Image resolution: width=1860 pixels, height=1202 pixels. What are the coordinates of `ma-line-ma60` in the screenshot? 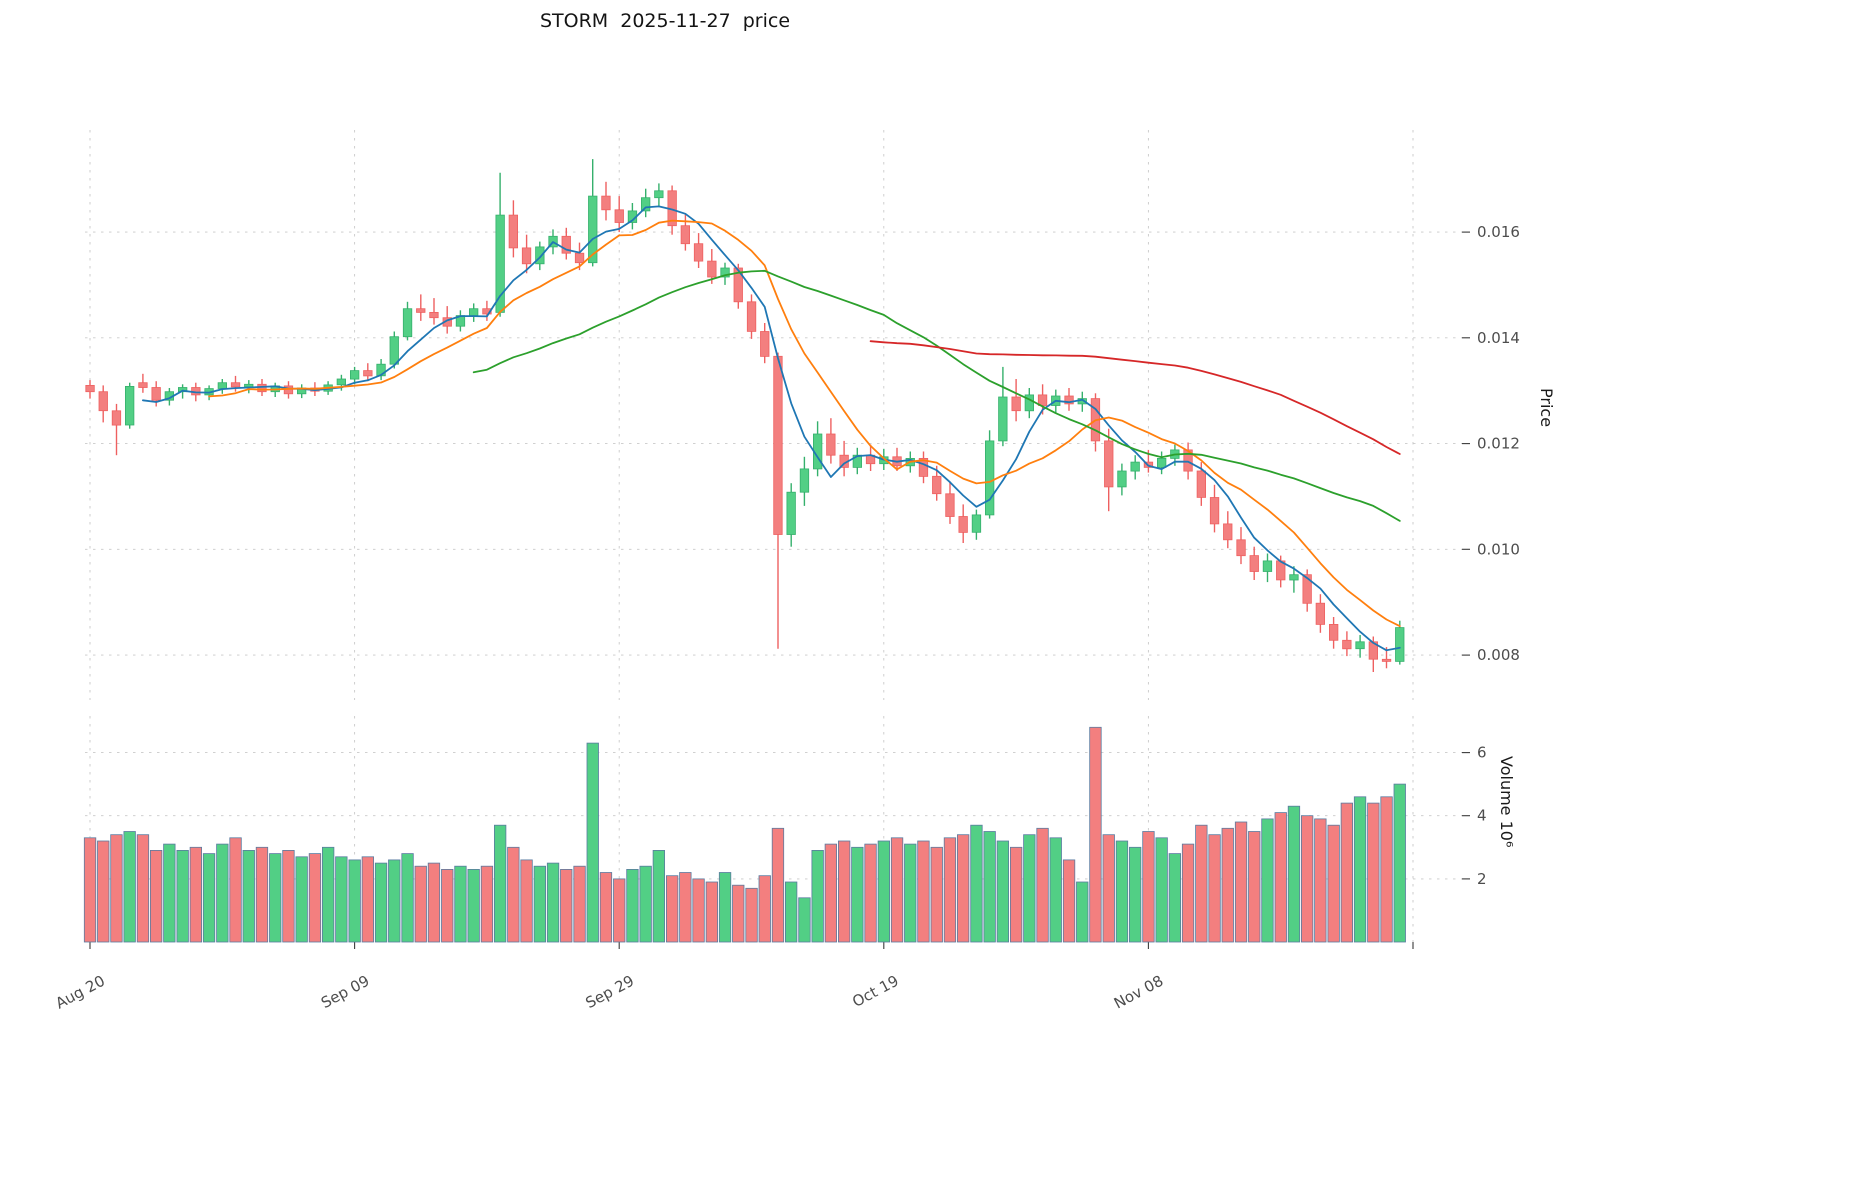 It's located at (1135, 397).